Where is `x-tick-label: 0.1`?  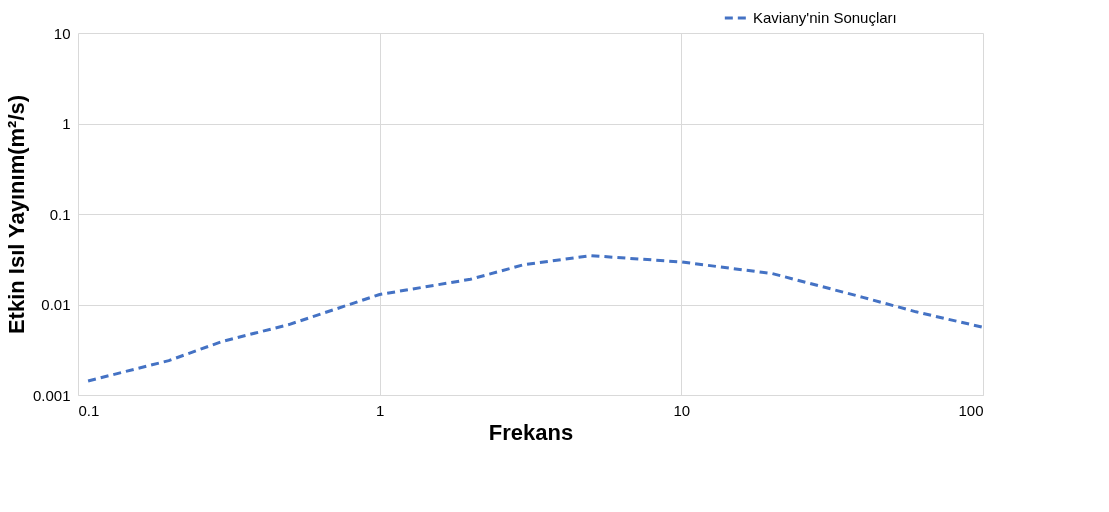
x-tick-label: 0.1 is located at coordinates (89, 410).